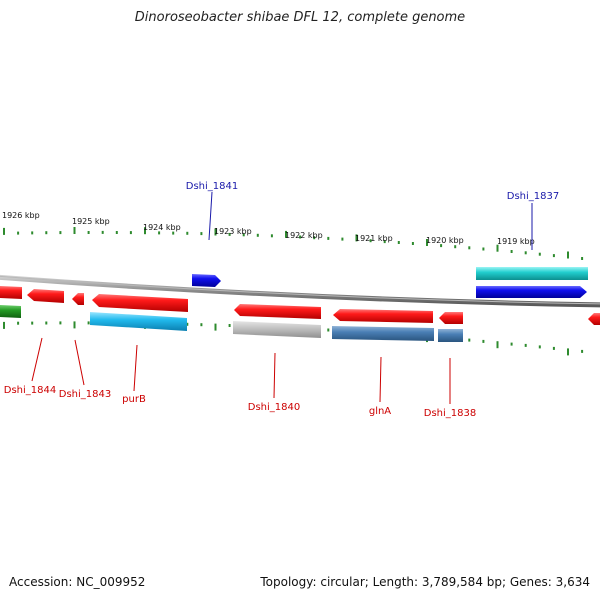 The image size is (600, 600). What do you see at coordinates (531, 292) in the screenshot?
I see `gene-dshi-1836-arrow` at bounding box center [531, 292].